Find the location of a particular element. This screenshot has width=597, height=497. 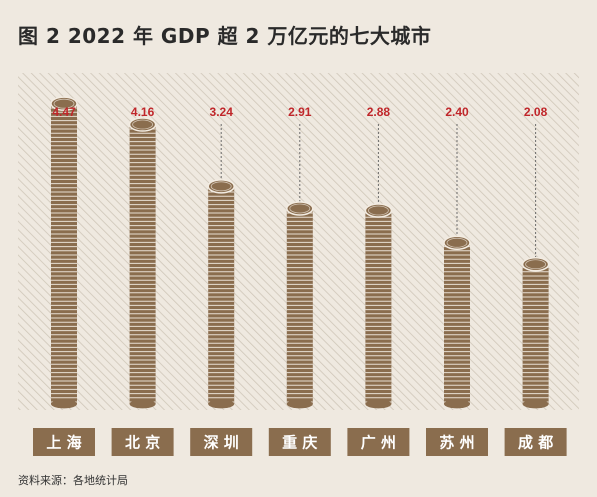

category-label-text: 苏 州 is located at coordinates (456, 443).